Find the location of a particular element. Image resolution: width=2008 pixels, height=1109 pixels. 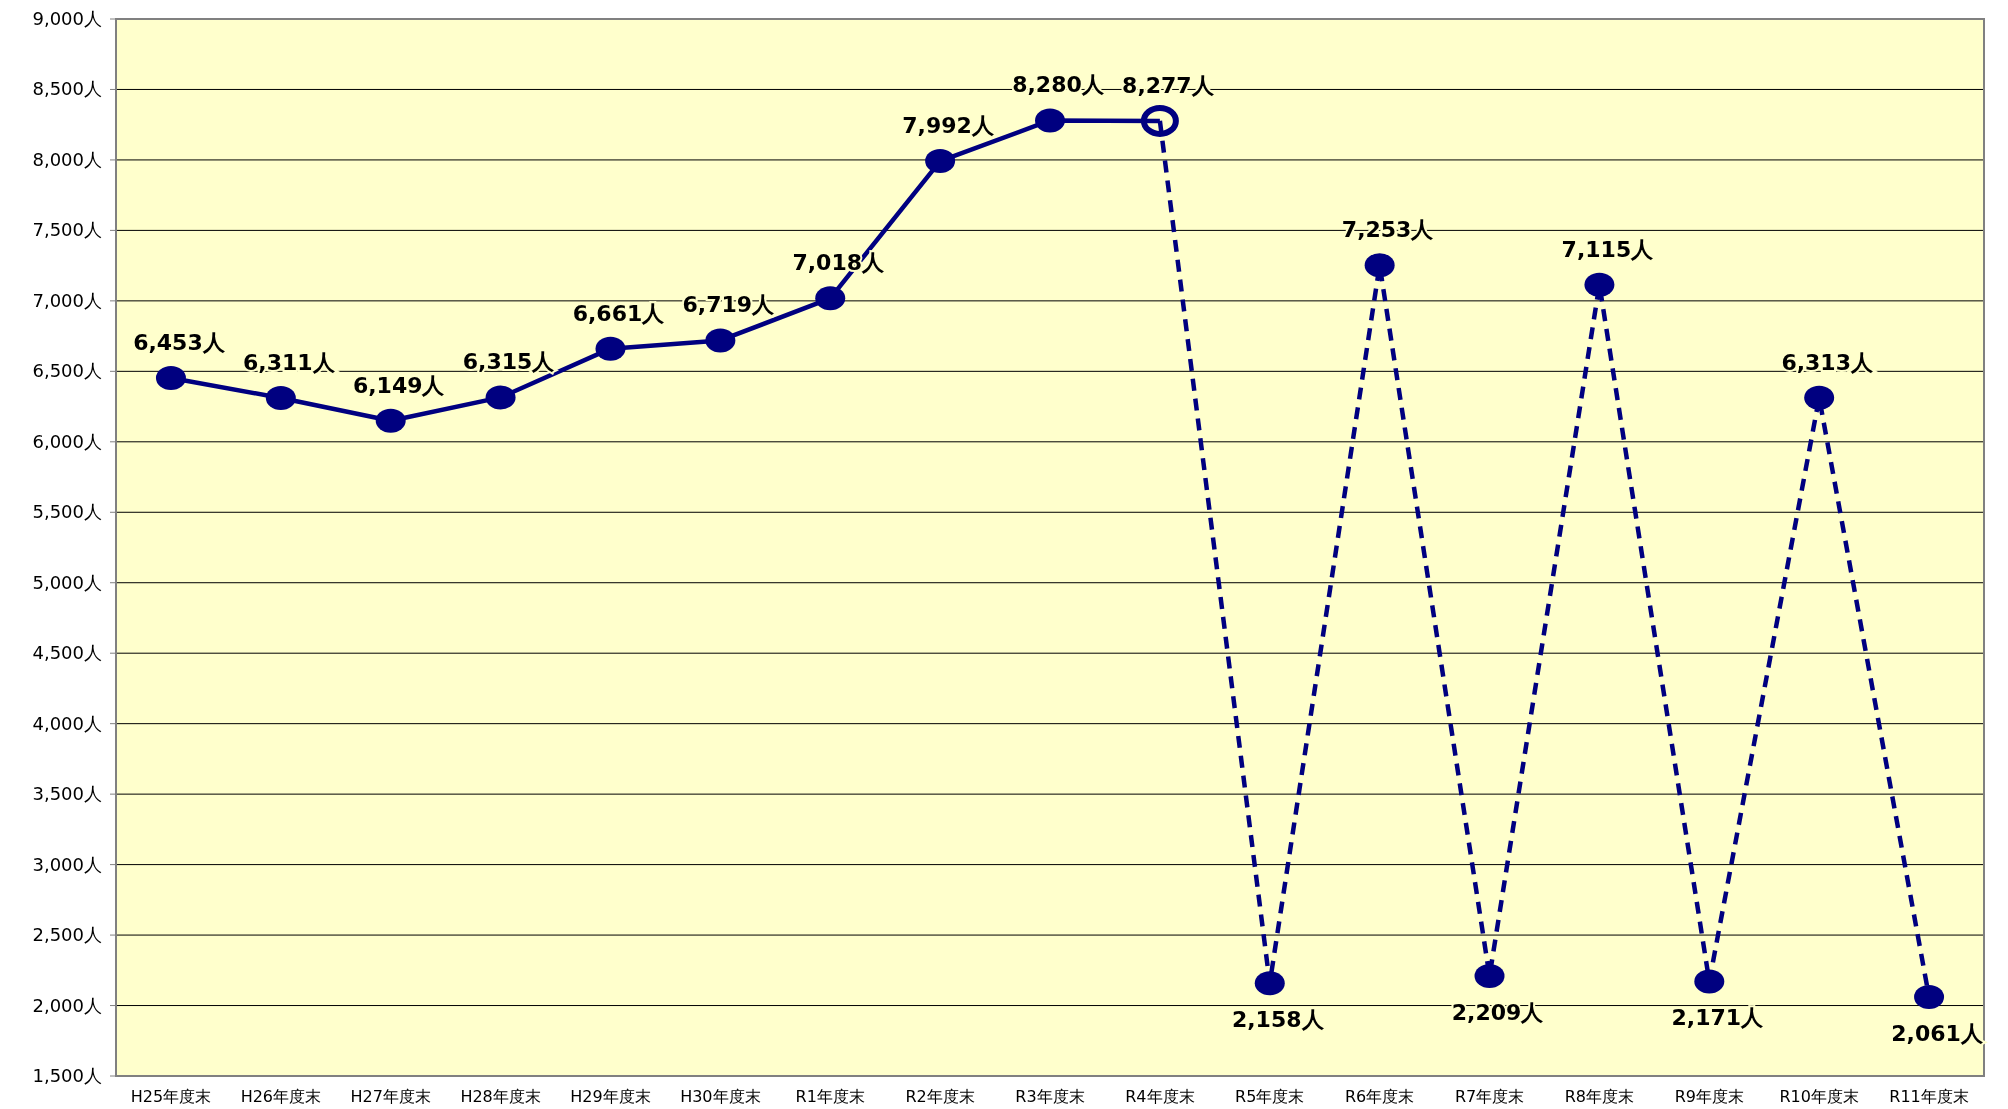

data-label: 6,149人 is located at coordinates (399, 385).